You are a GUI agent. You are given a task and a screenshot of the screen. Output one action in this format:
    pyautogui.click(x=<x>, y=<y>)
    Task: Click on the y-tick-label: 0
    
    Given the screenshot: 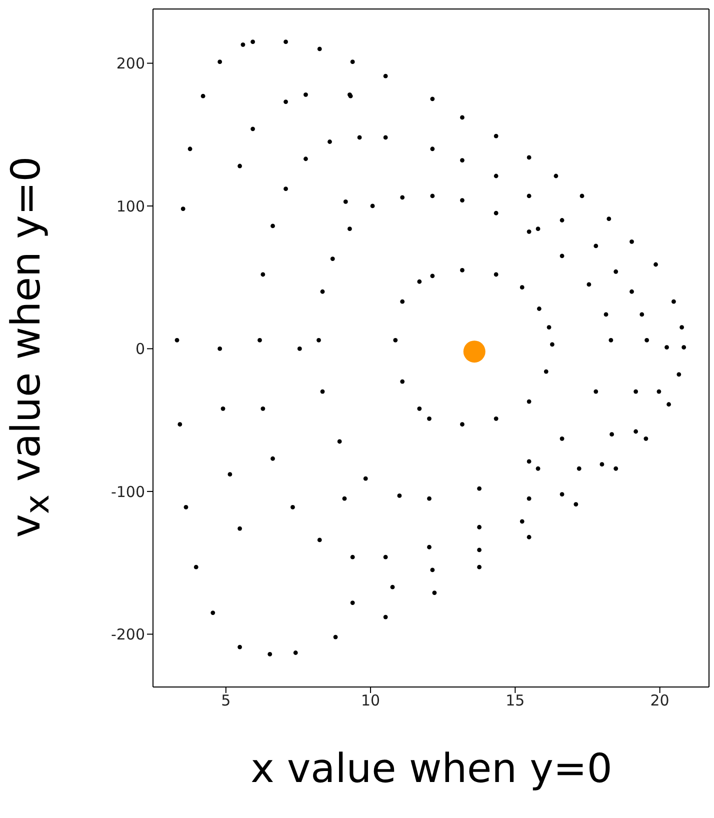 What is the action you would take?
    pyautogui.click(x=140, y=349)
    